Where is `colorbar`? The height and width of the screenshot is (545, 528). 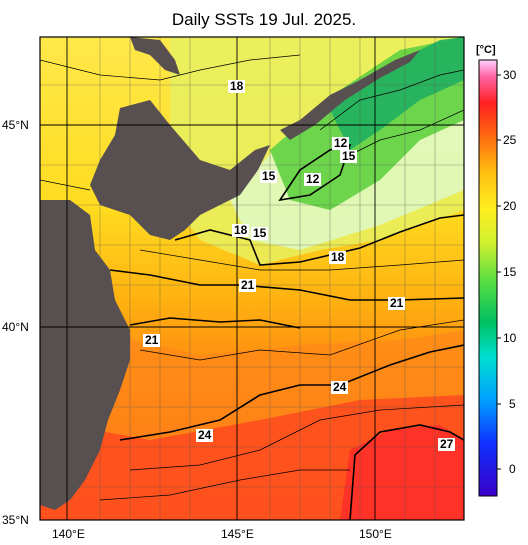
colorbar is located at coordinates (488, 278).